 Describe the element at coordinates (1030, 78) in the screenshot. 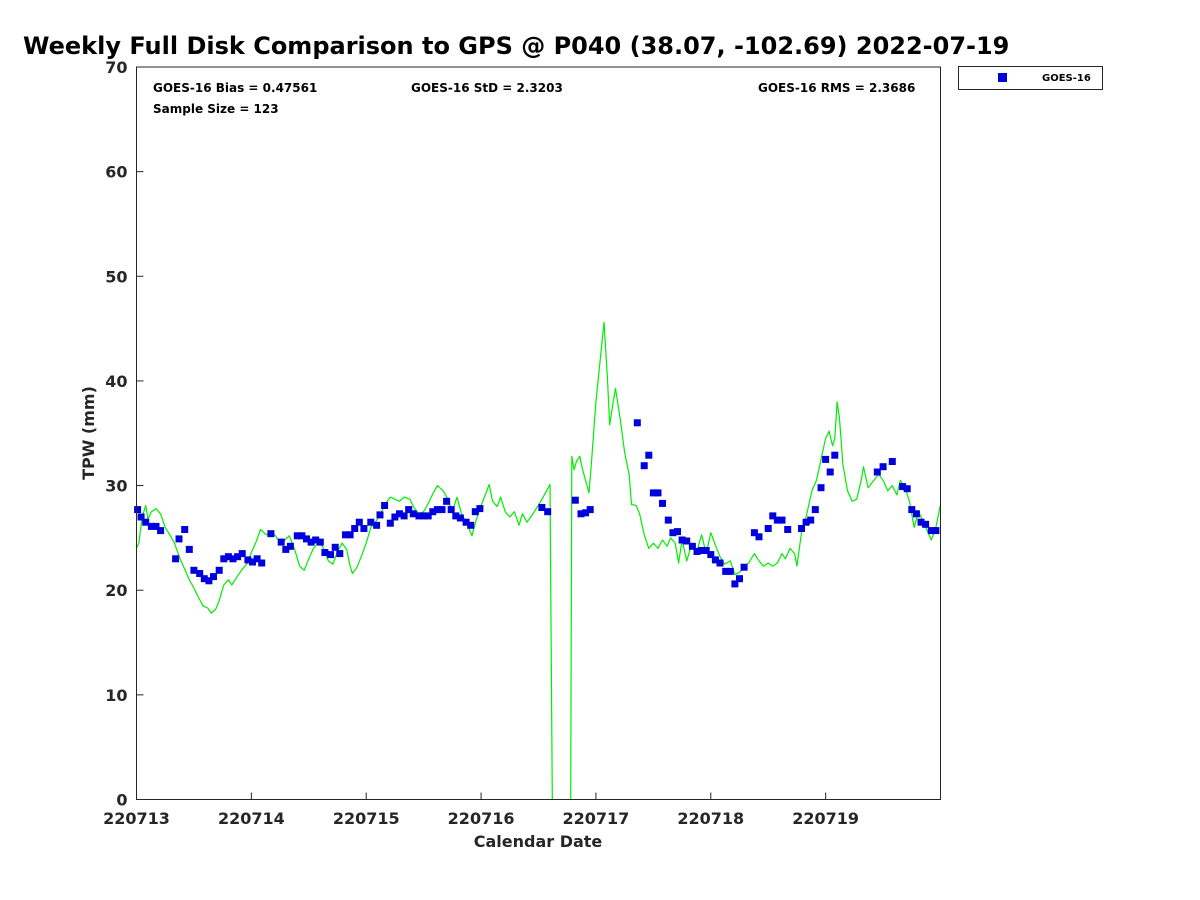

I see `legend-box` at that location.